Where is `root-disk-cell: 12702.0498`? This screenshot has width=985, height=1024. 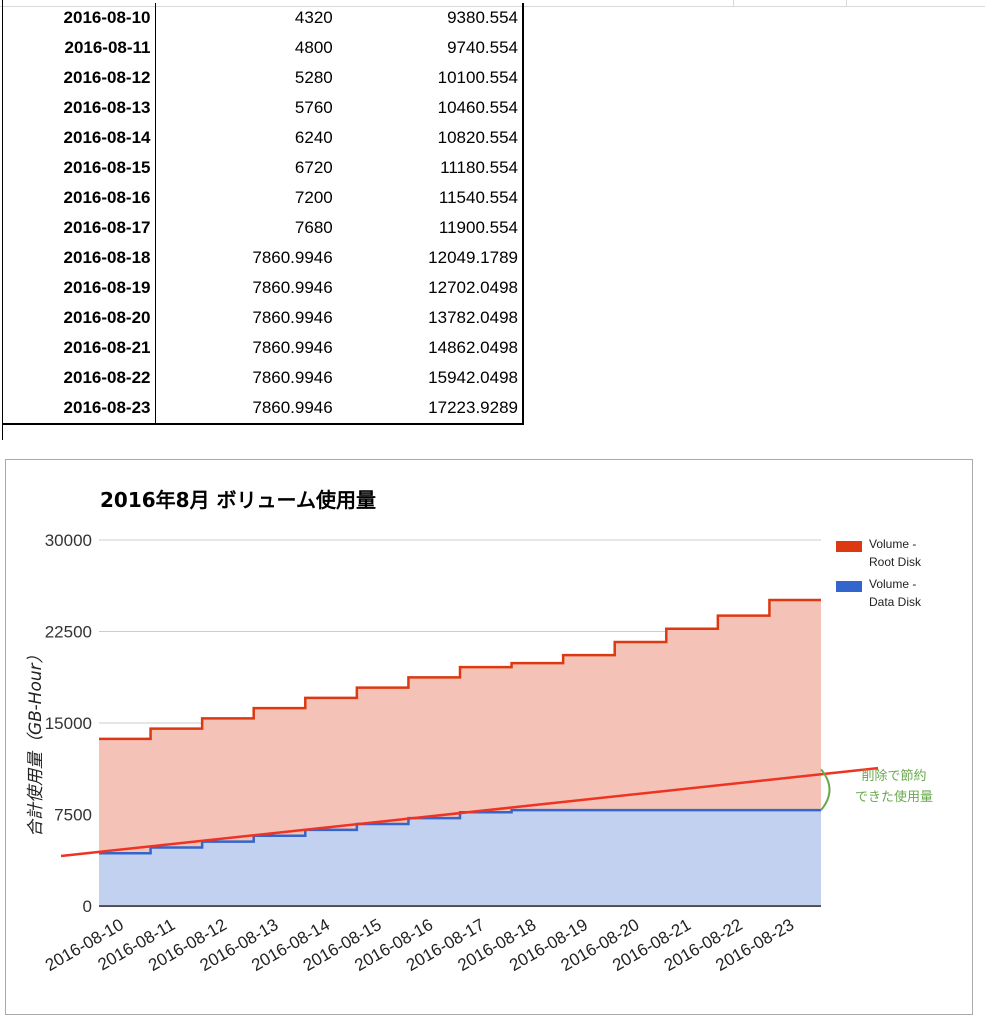 root-disk-cell: 12702.0498 is located at coordinates (428, 288).